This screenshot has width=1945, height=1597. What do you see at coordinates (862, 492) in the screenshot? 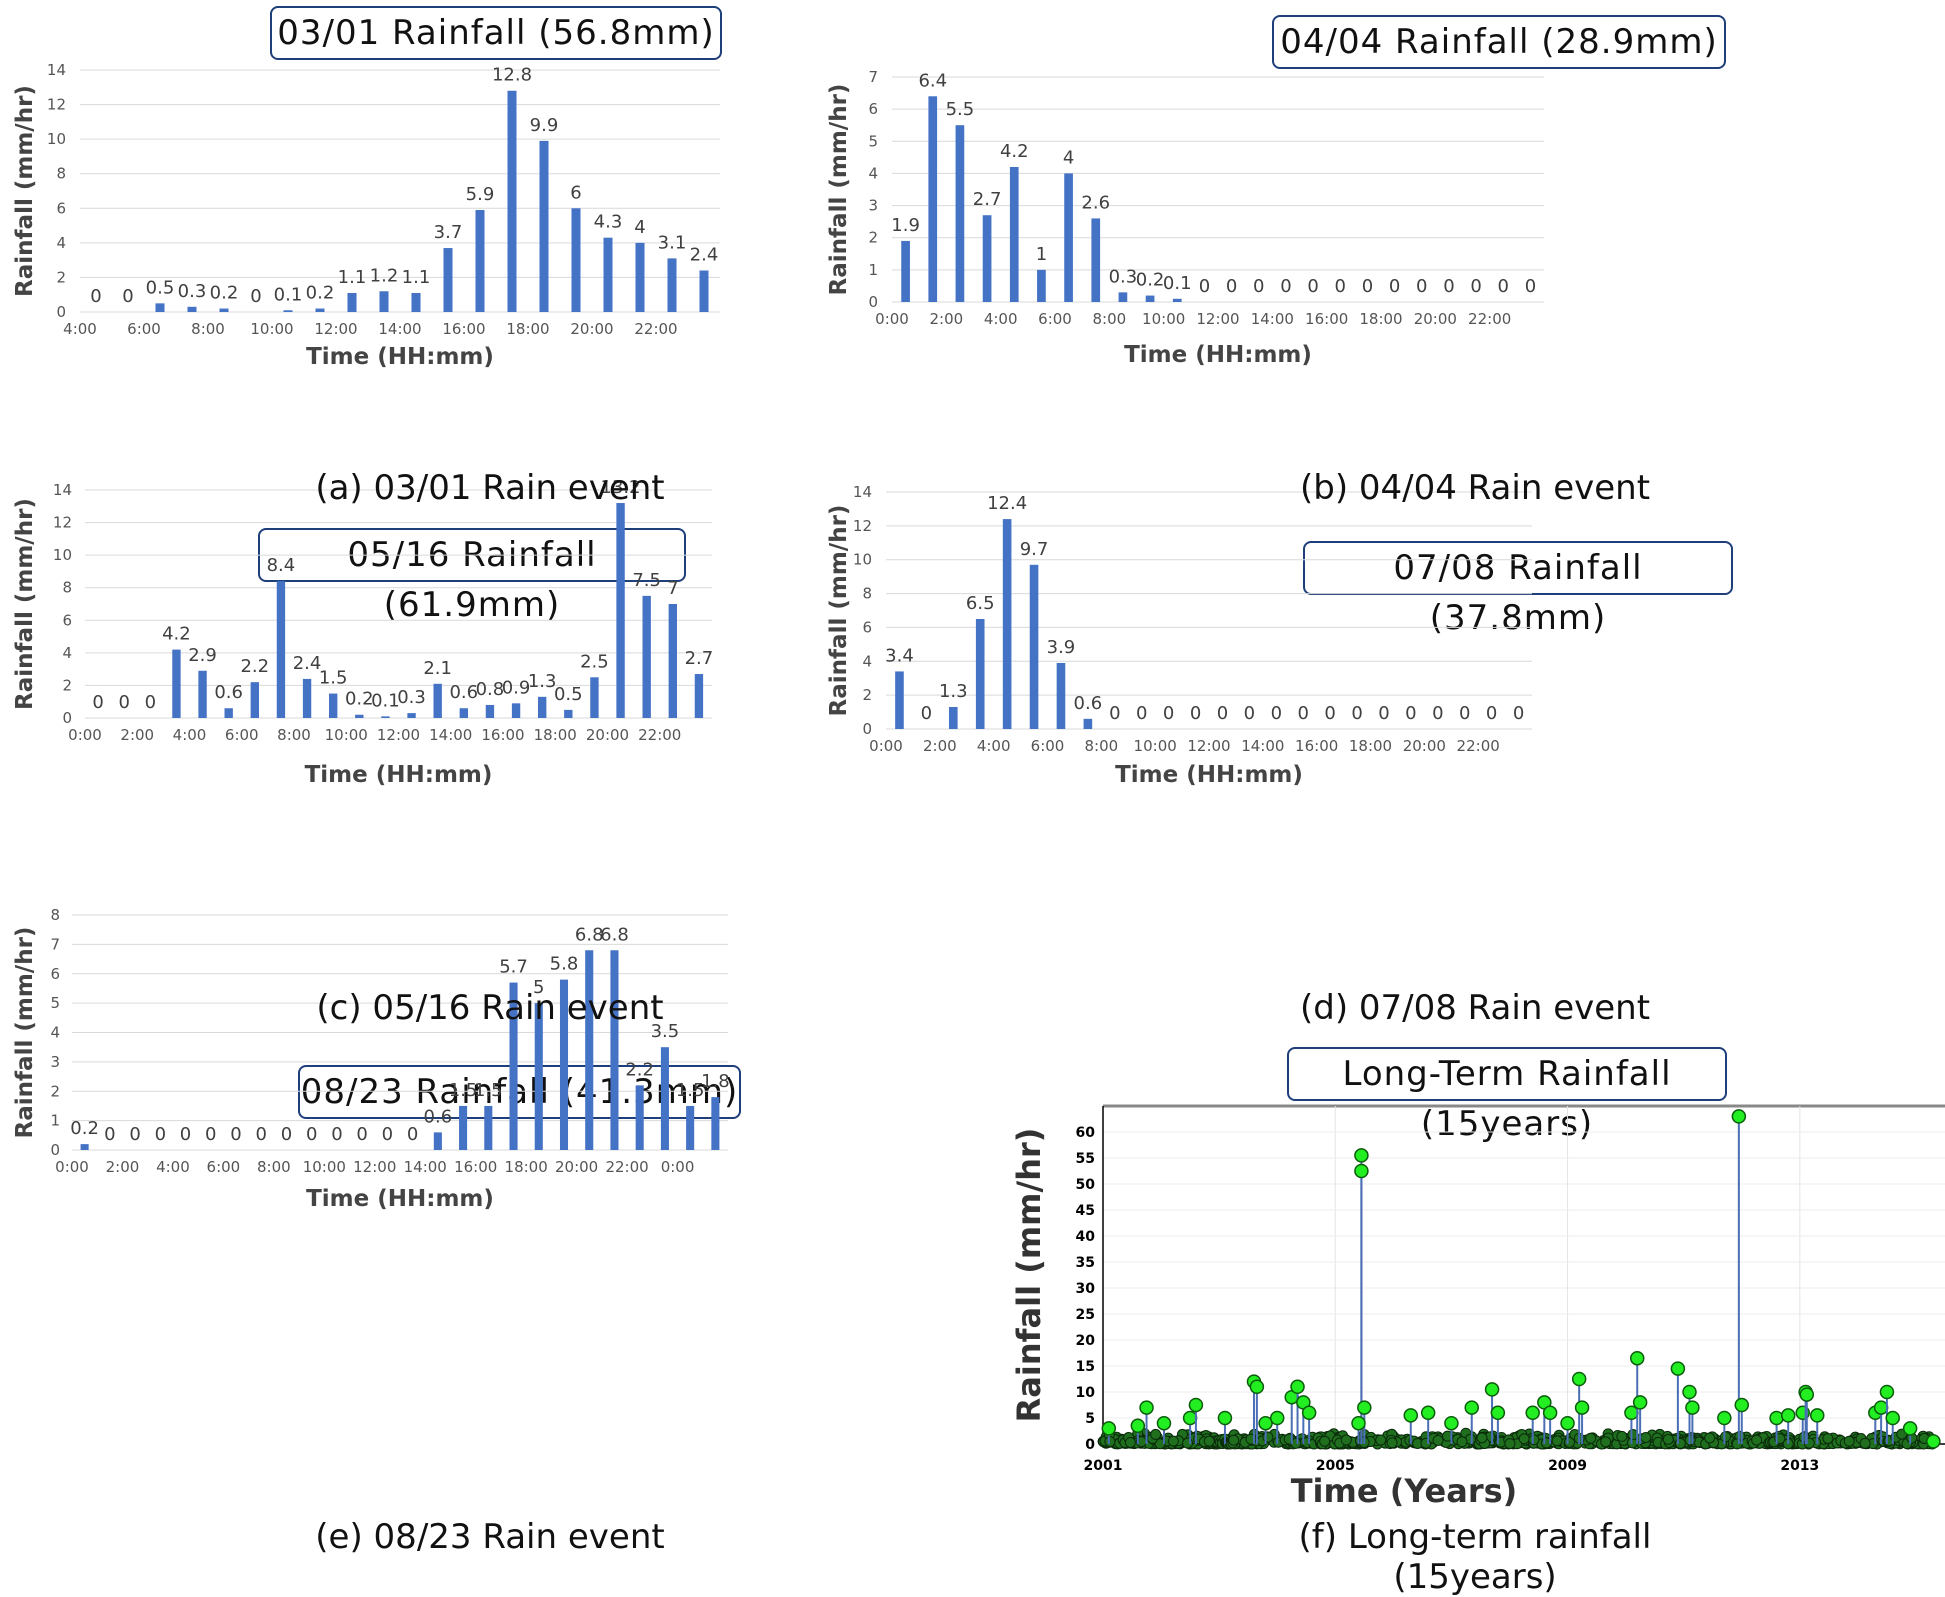
I see `y-tick-label: 14` at bounding box center [862, 492].